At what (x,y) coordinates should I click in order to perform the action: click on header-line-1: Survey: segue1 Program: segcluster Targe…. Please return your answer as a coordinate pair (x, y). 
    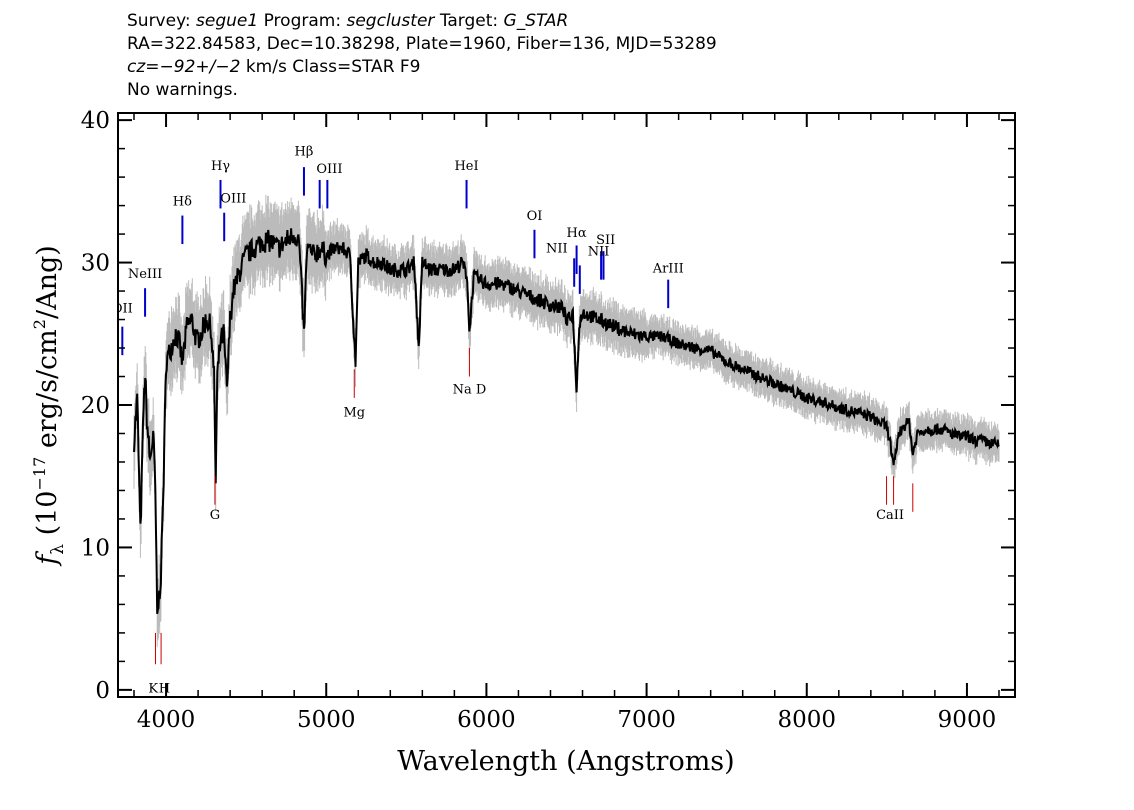
    Looking at the image, I should click on (422, 21).